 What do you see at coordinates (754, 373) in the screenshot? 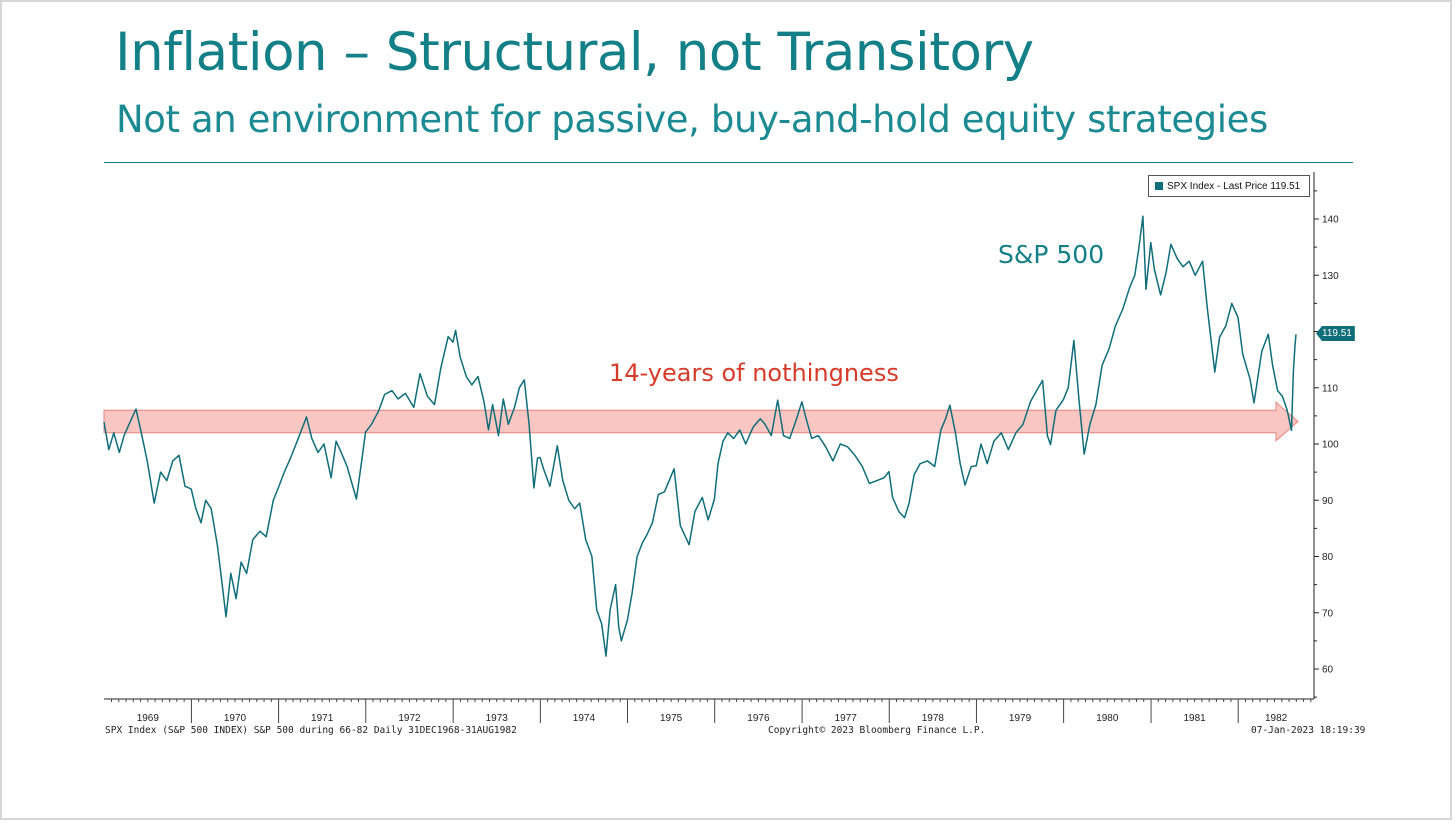
I see `band-annotation: 14-years of nothingness` at bounding box center [754, 373].